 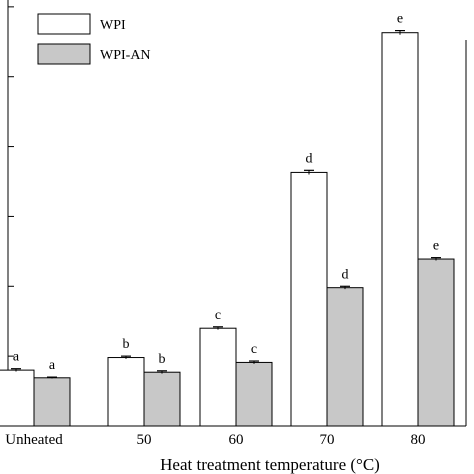 I want to click on legend-label: WPI, so click(x=113, y=25).